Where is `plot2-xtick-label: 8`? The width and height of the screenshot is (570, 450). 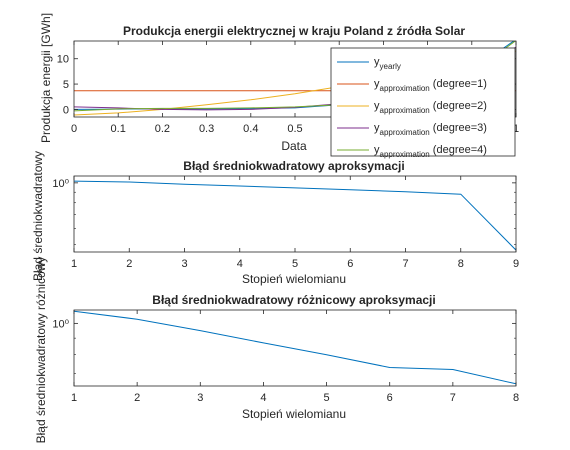 plot2-xtick-label: 8 is located at coordinates (461, 264).